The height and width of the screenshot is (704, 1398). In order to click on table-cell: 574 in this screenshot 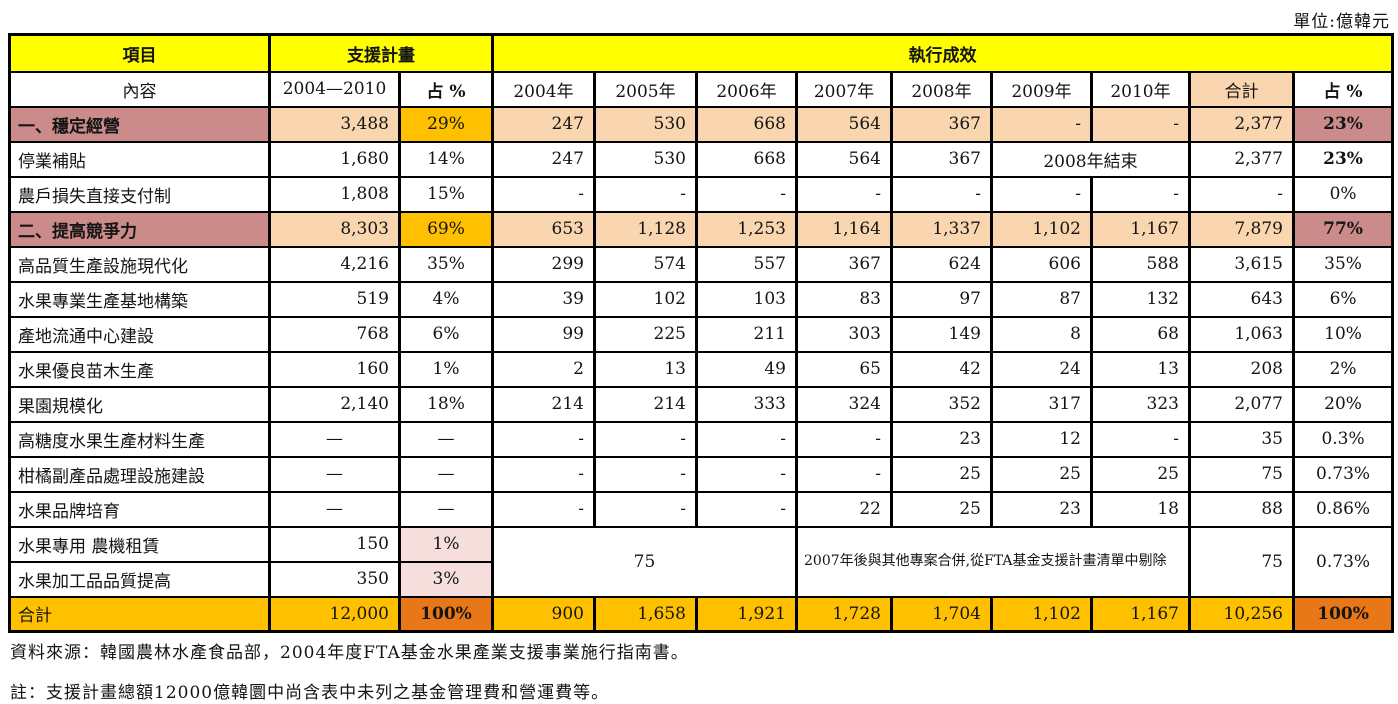, I will do `click(645, 264)`.